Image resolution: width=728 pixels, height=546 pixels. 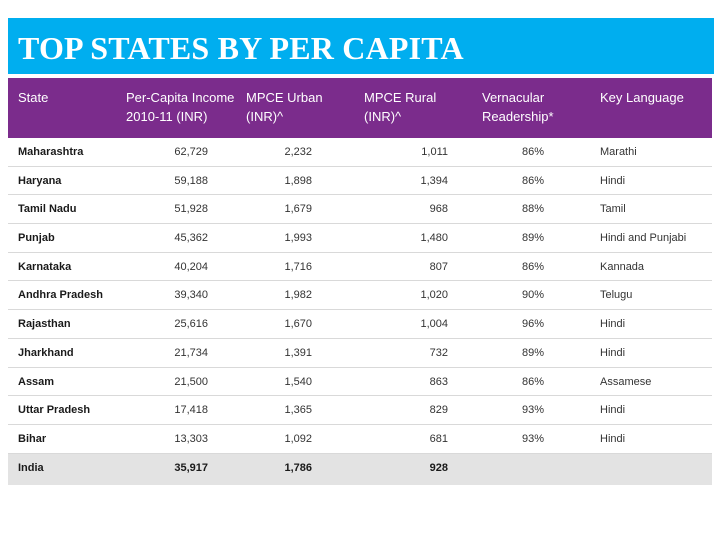 What do you see at coordinates (518, 107) in the screenshot?
I see `header-vernacular-readership: Vernacular Readership*` at bounding box center [518, 107].